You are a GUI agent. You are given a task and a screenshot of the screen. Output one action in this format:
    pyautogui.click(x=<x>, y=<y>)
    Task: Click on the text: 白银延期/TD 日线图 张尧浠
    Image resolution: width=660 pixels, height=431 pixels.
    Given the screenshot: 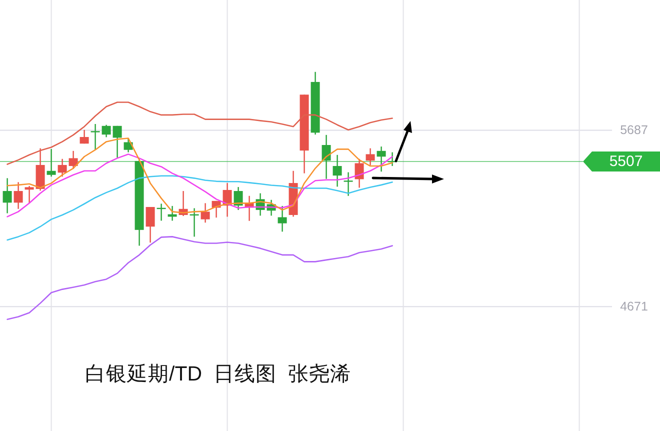 What is the action you would take?
    pyautogui.click(x=218, y=374)
    